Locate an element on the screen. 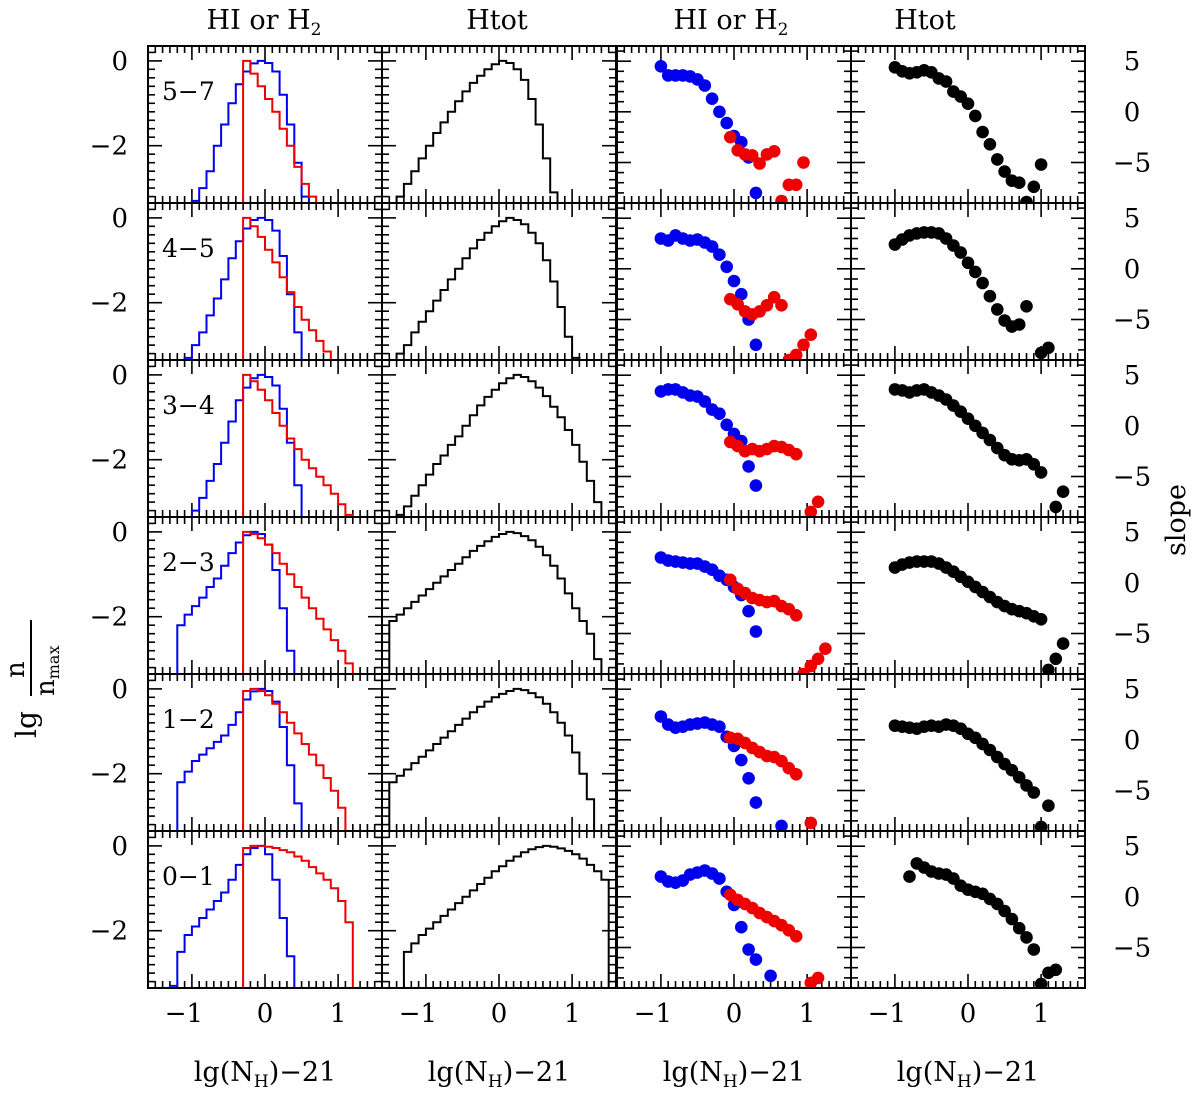 This screenshot has width=1200, height=1094. panel-r4-c2 is located at coordinates (499, 595).